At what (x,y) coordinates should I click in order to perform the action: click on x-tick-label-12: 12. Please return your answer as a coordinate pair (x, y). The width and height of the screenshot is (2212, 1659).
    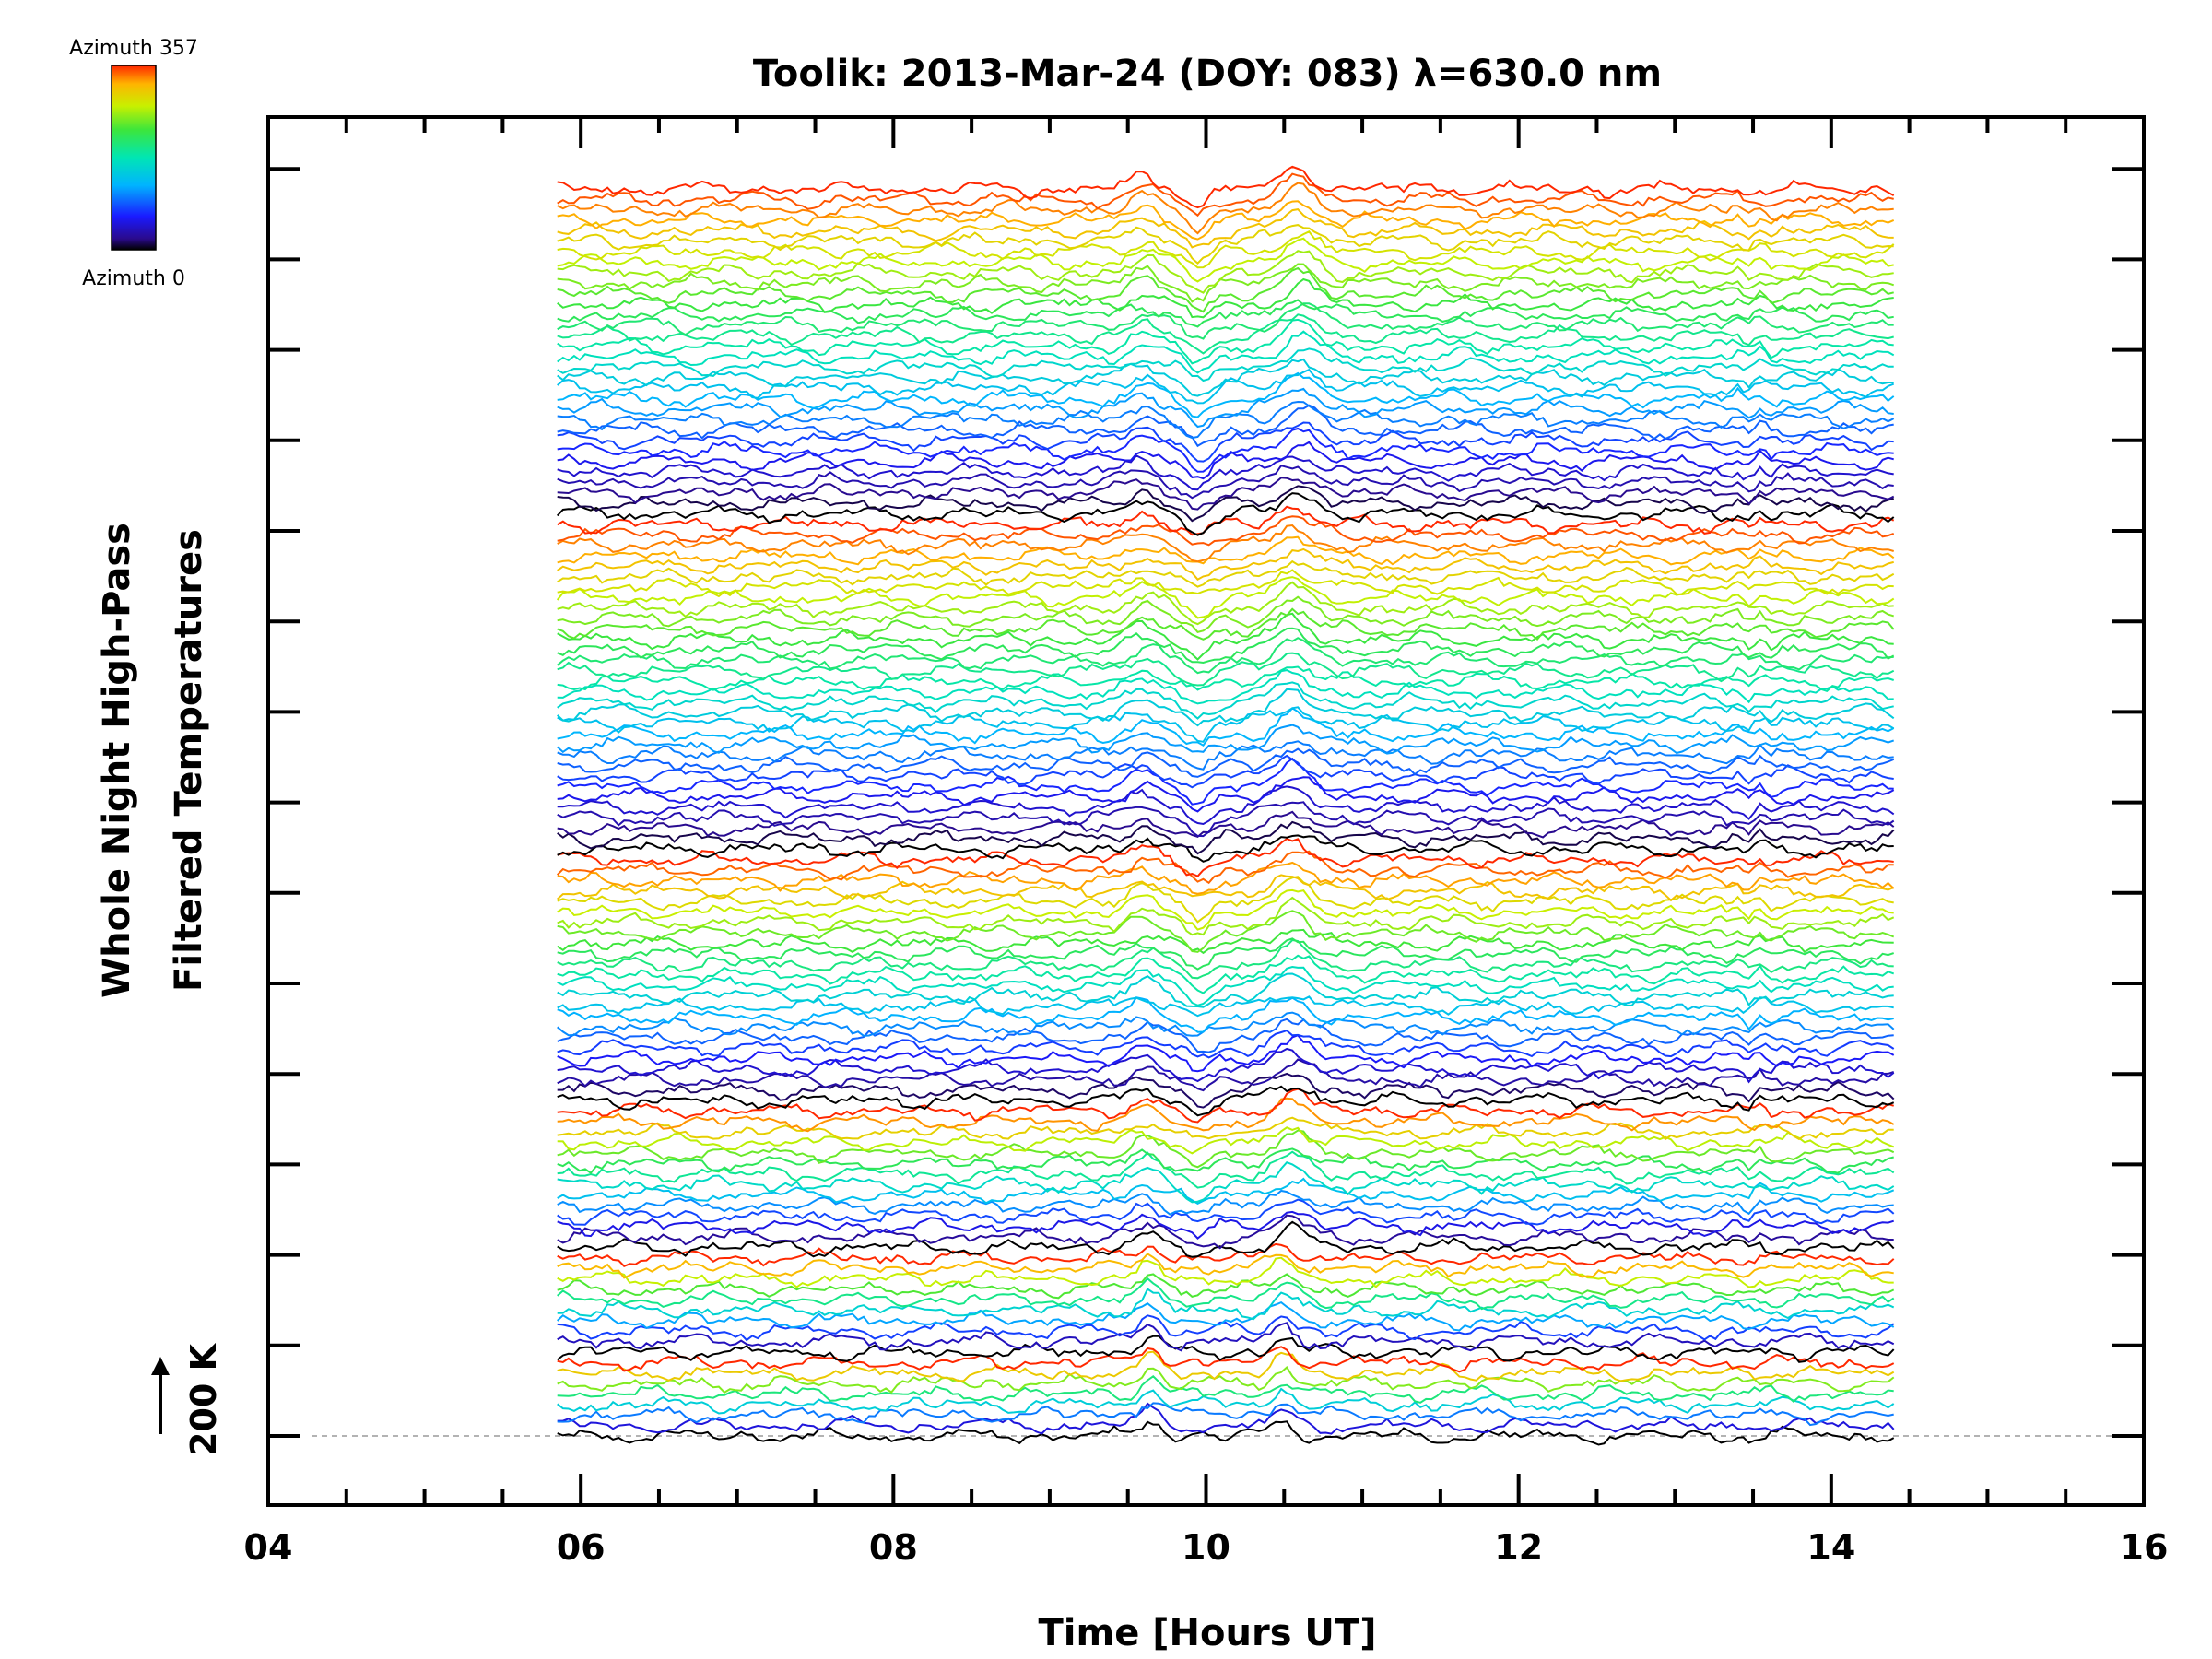
    Looking at the image, I should click on (1518, 1547).